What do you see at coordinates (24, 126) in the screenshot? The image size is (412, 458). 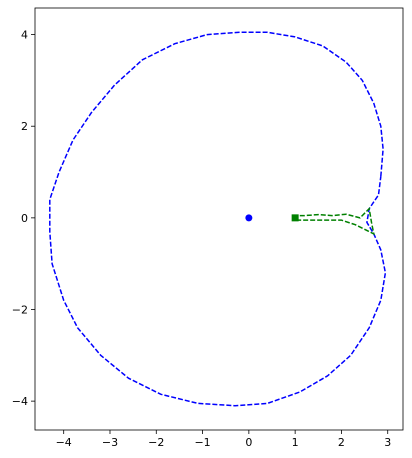 I see `y-tick-label: 2` at bounding box center [24, 126].